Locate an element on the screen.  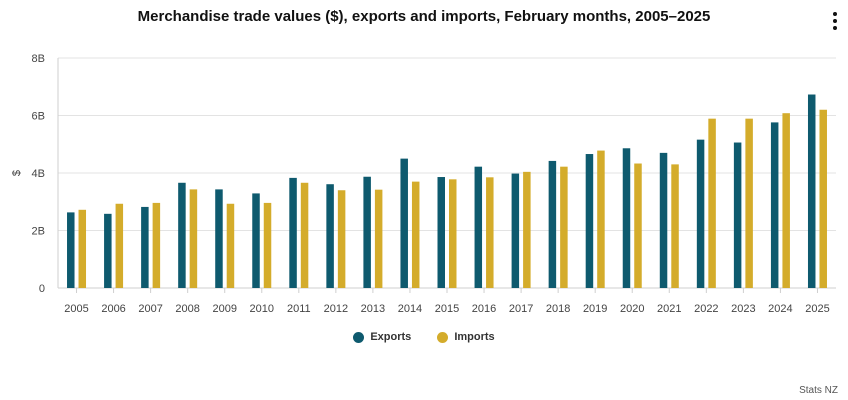
x-tick-label: 2007 is located at coordinates (150, 309).